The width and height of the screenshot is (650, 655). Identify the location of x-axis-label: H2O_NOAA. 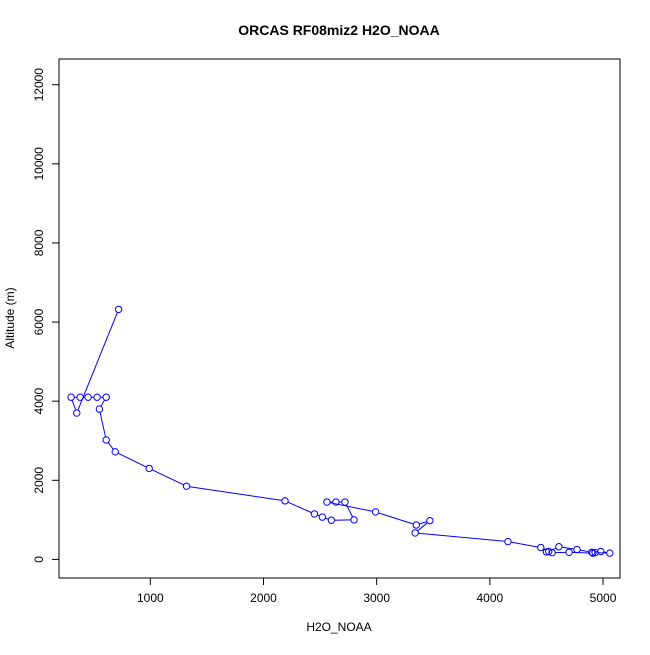
(338, 627).